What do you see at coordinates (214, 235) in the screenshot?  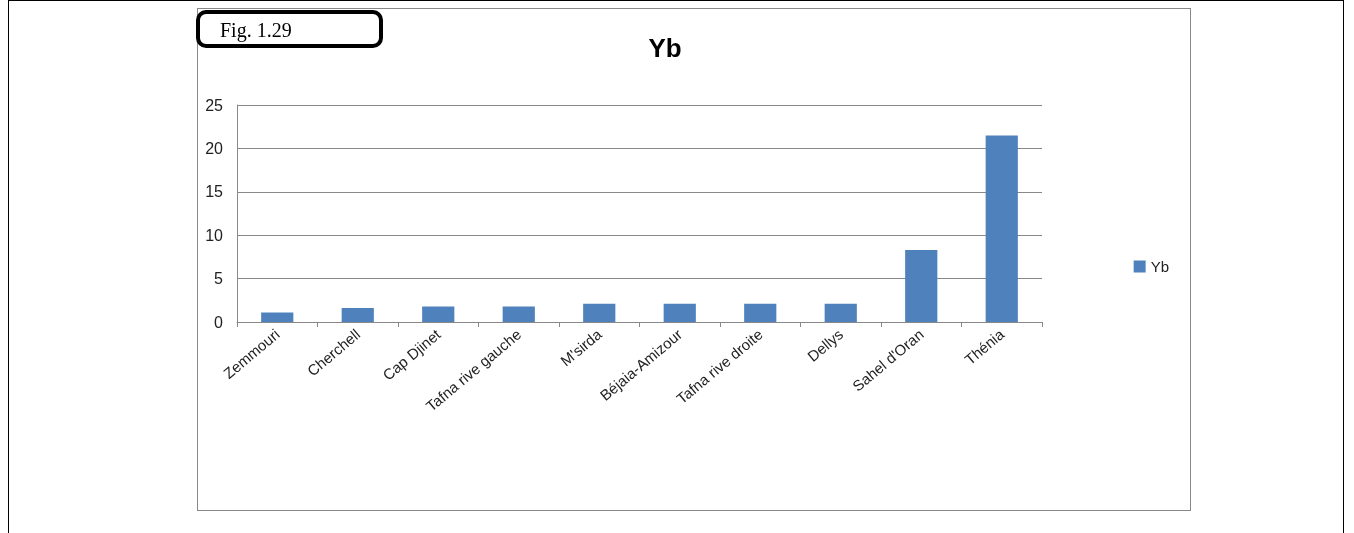 I see `y-tick-label: 10` at bounding box center [214, 235].